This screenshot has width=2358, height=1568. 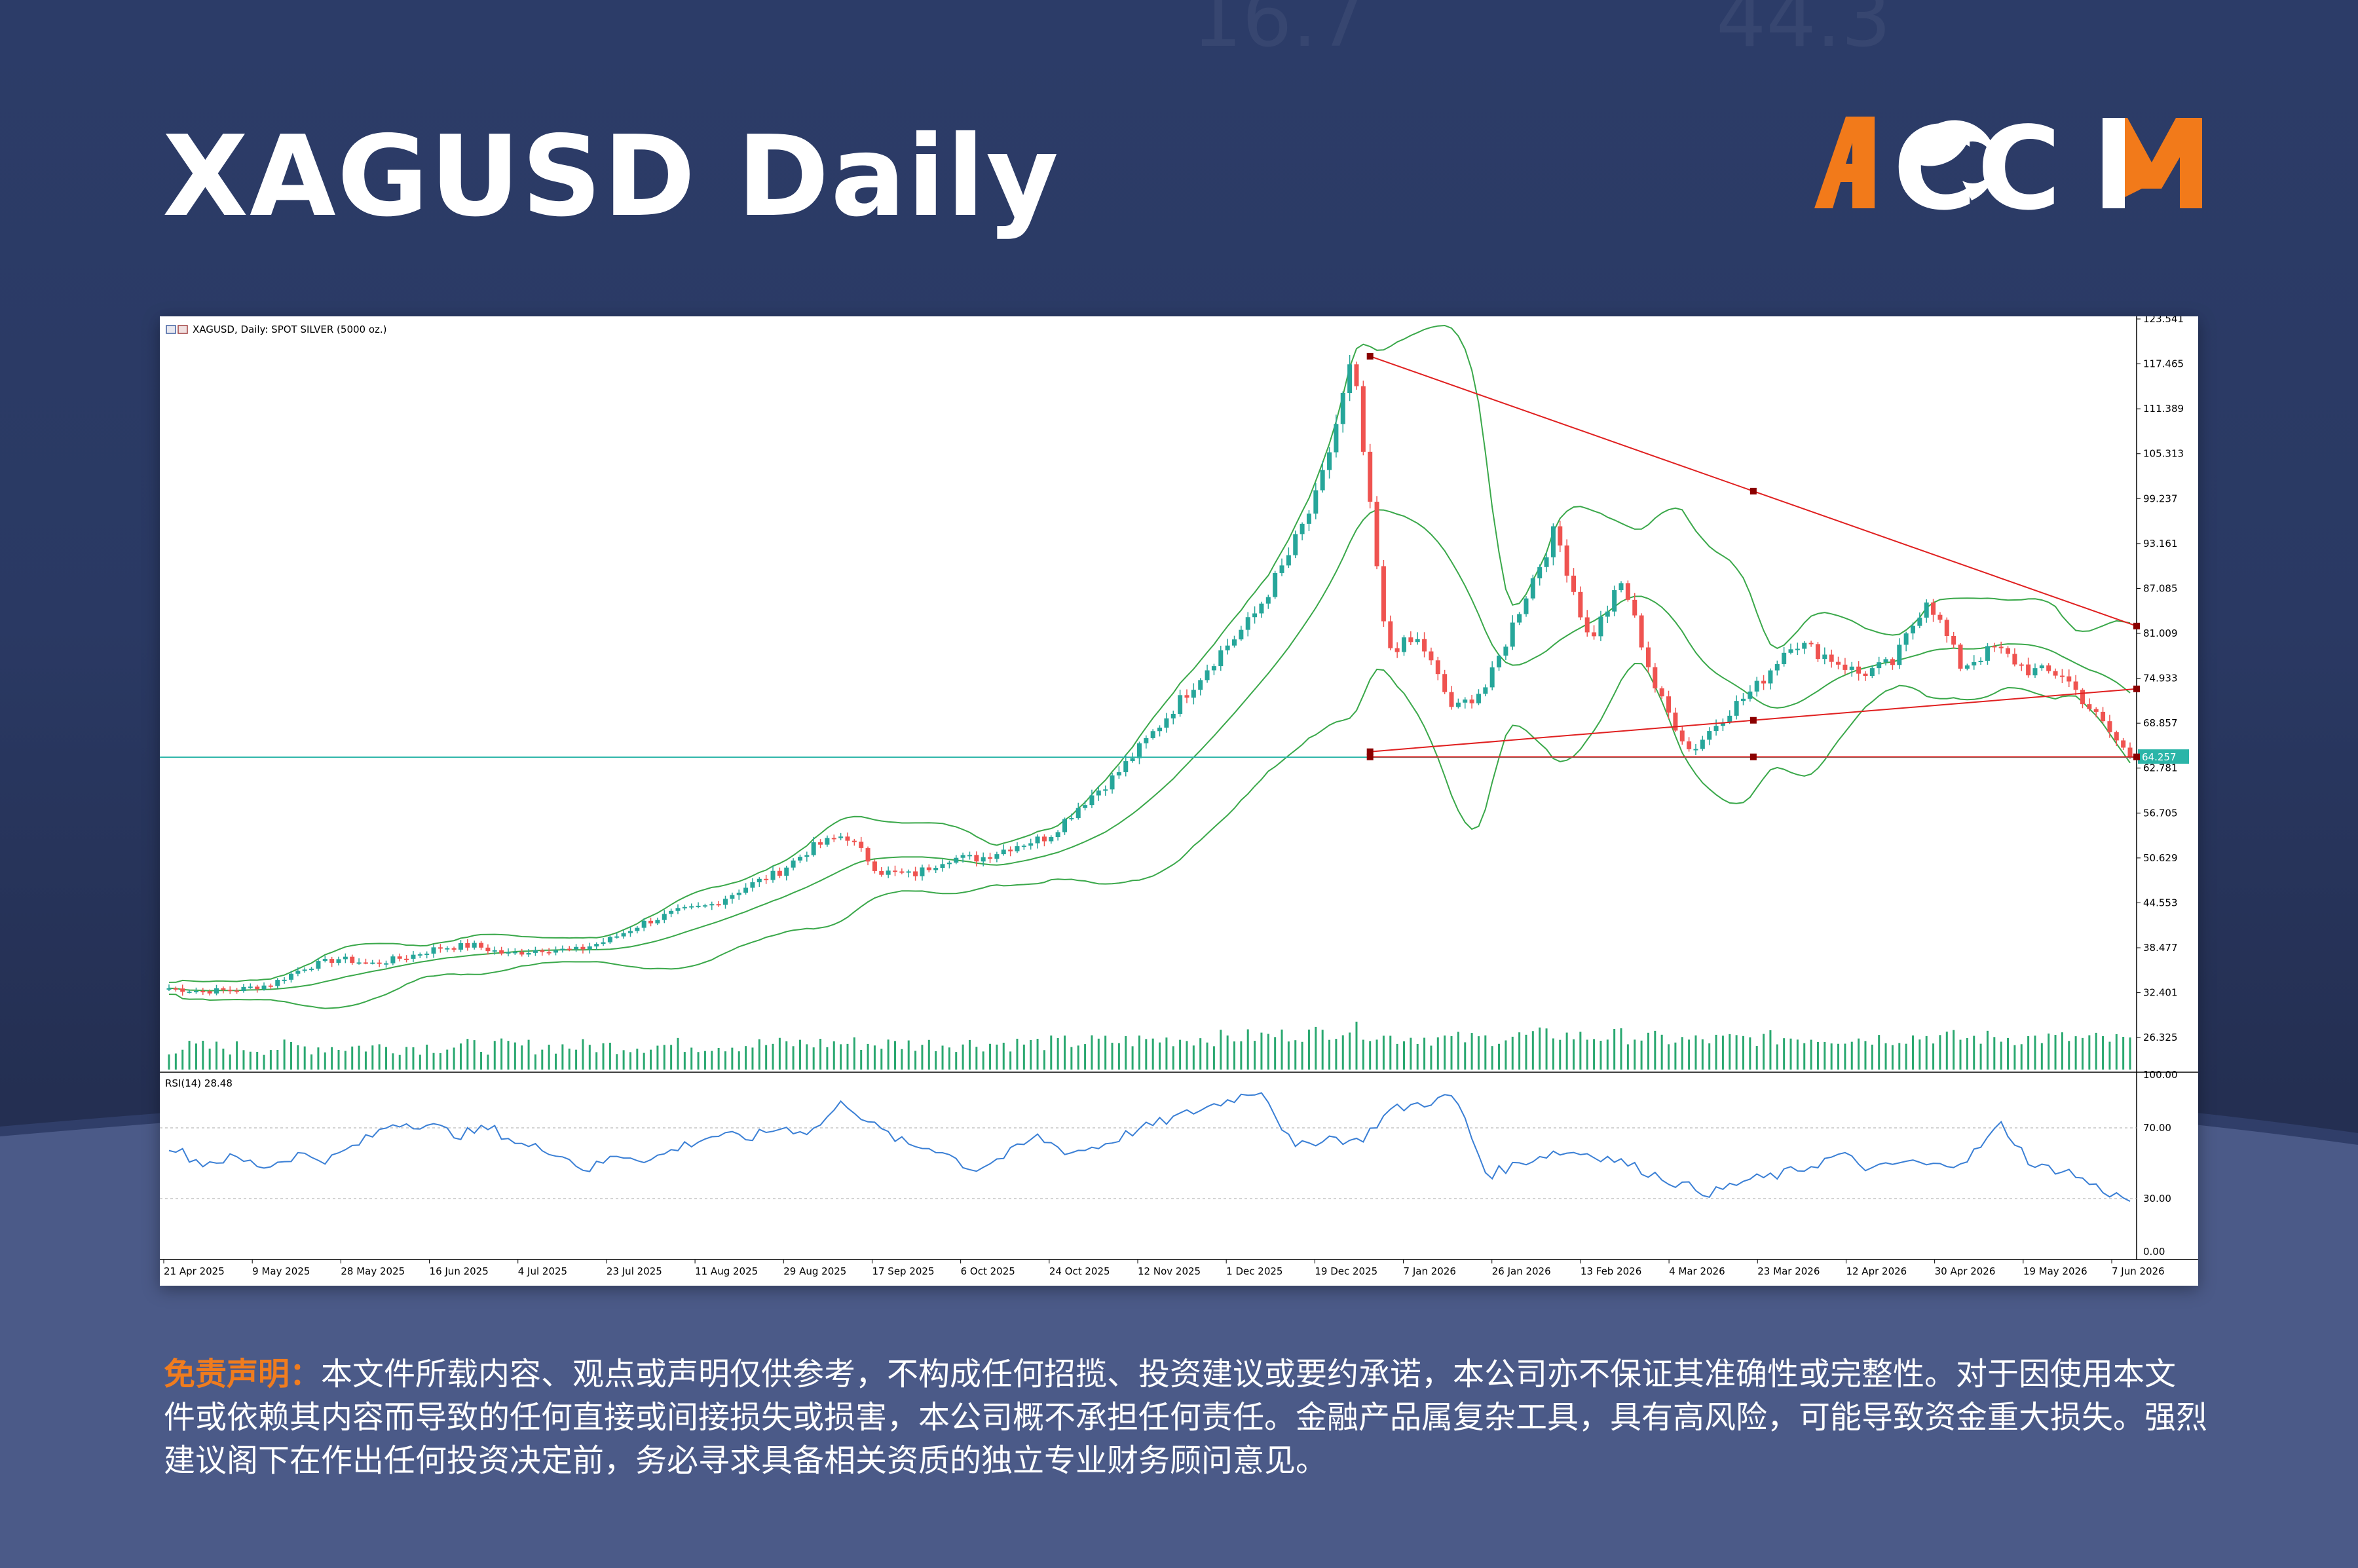 What do you see at coordinates (2161, 813) in the screenshot?
I see `price-tick-label: 56.705` at bounding box center [2161, 813].